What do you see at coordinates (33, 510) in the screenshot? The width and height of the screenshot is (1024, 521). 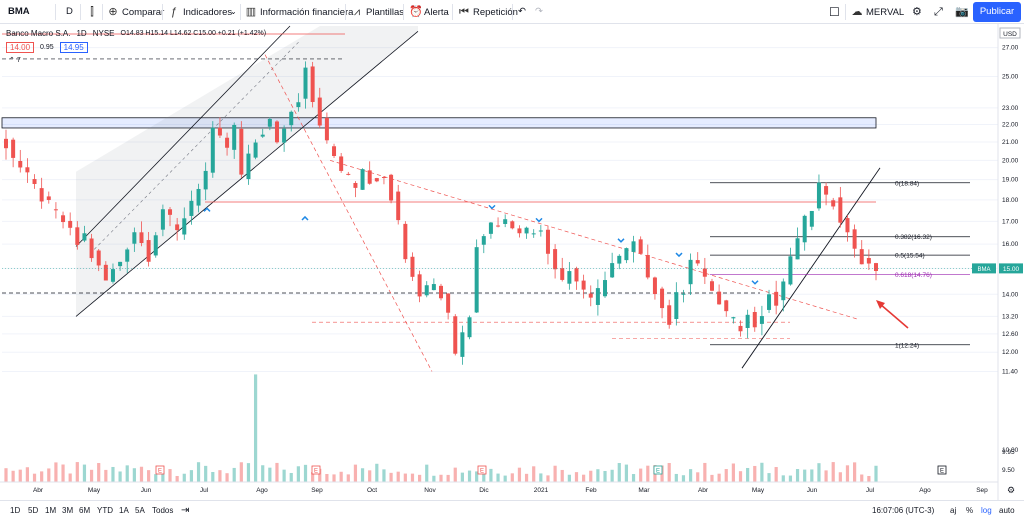 I see `range-5d: 5D` at bounding box center [33, 510].